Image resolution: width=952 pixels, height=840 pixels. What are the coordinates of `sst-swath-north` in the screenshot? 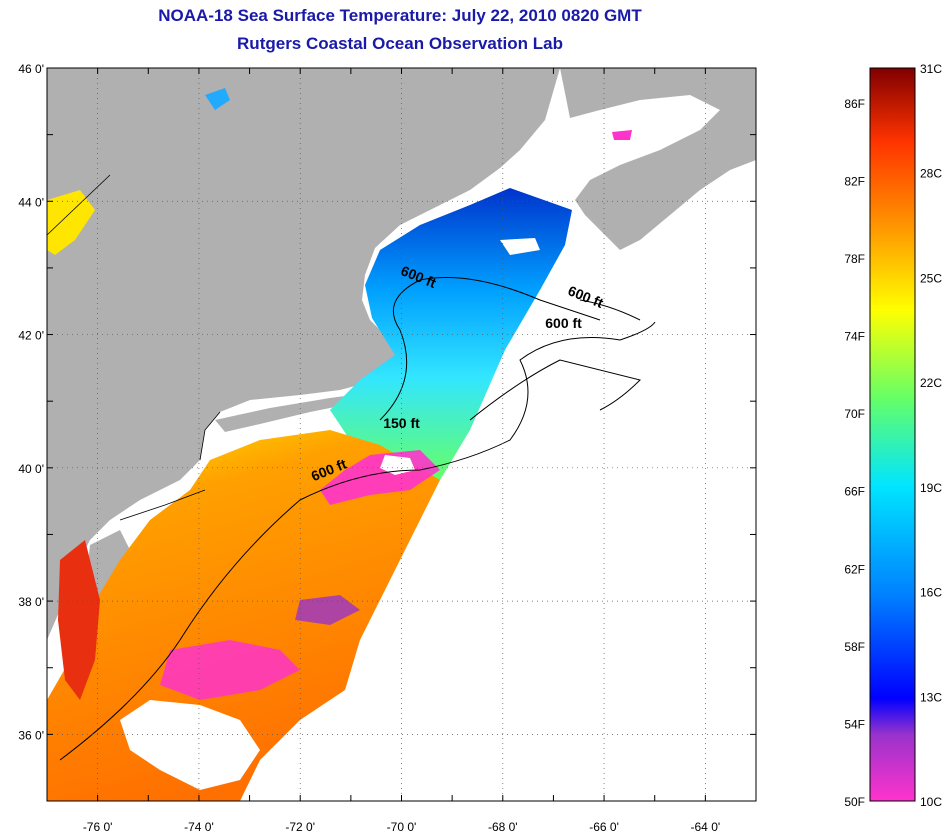 It's located at (451, 334).